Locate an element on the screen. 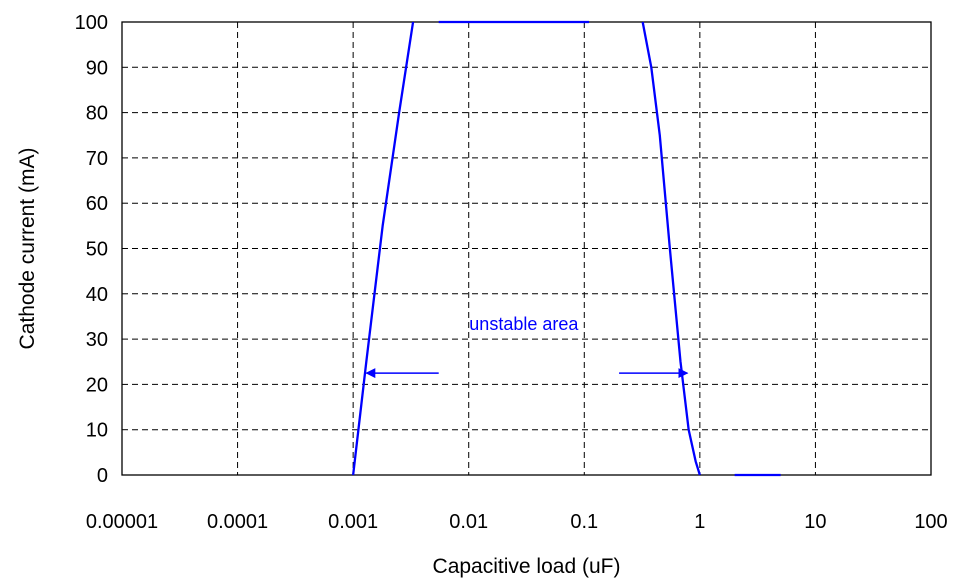 This screenshot has height=583, width=957. annotation-label: unstable area is located at coordinates (524, 324).